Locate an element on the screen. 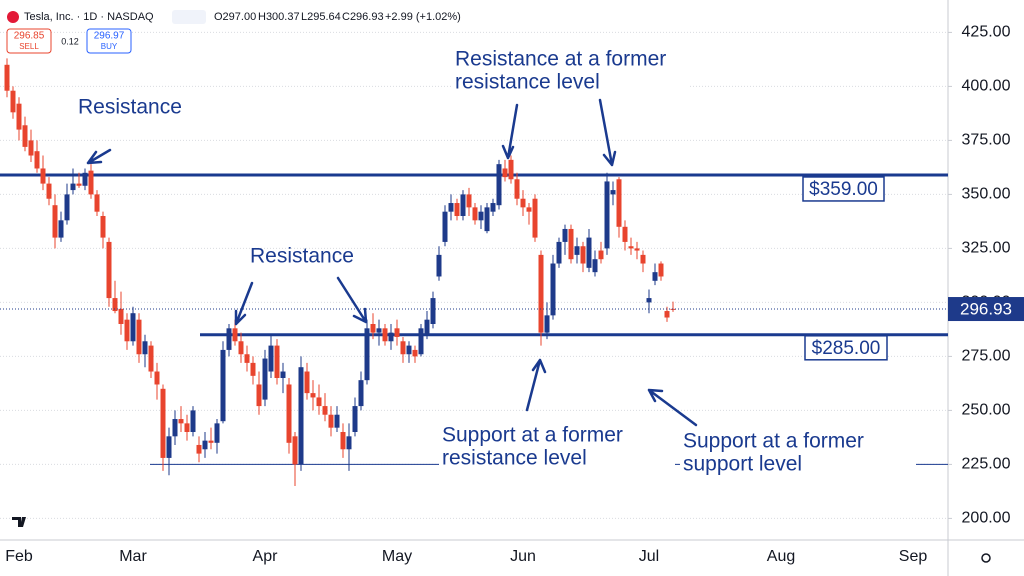 This screenshot has height=576, width=1024. symbol: Tesla, Inc. · 1D · NASDAQ is located at coordinates (89, 17).